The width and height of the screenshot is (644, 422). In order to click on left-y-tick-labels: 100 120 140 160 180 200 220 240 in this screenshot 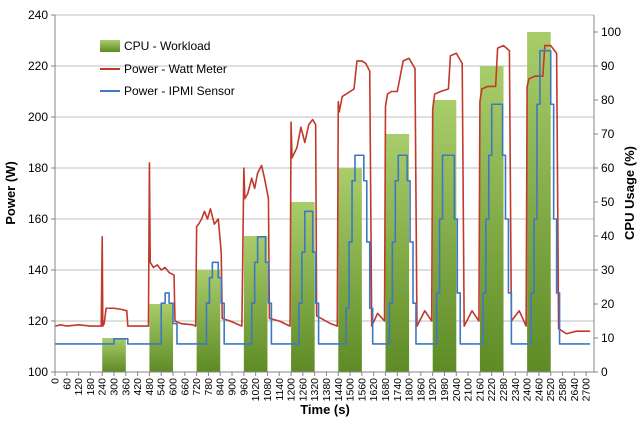, I will do `click(41, 193)`.